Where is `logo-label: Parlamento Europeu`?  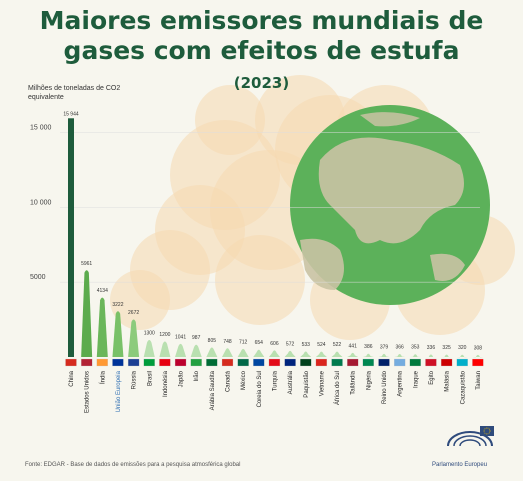 logo-label: Parlamento Europeu is located at coordinates (460, 465).